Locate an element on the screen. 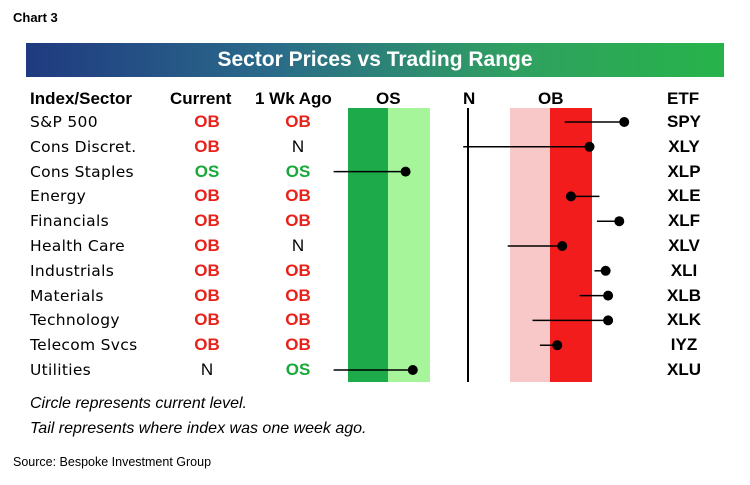 The image size is (750, 485). overbought-zone-light is located at coordinates (530, 245).